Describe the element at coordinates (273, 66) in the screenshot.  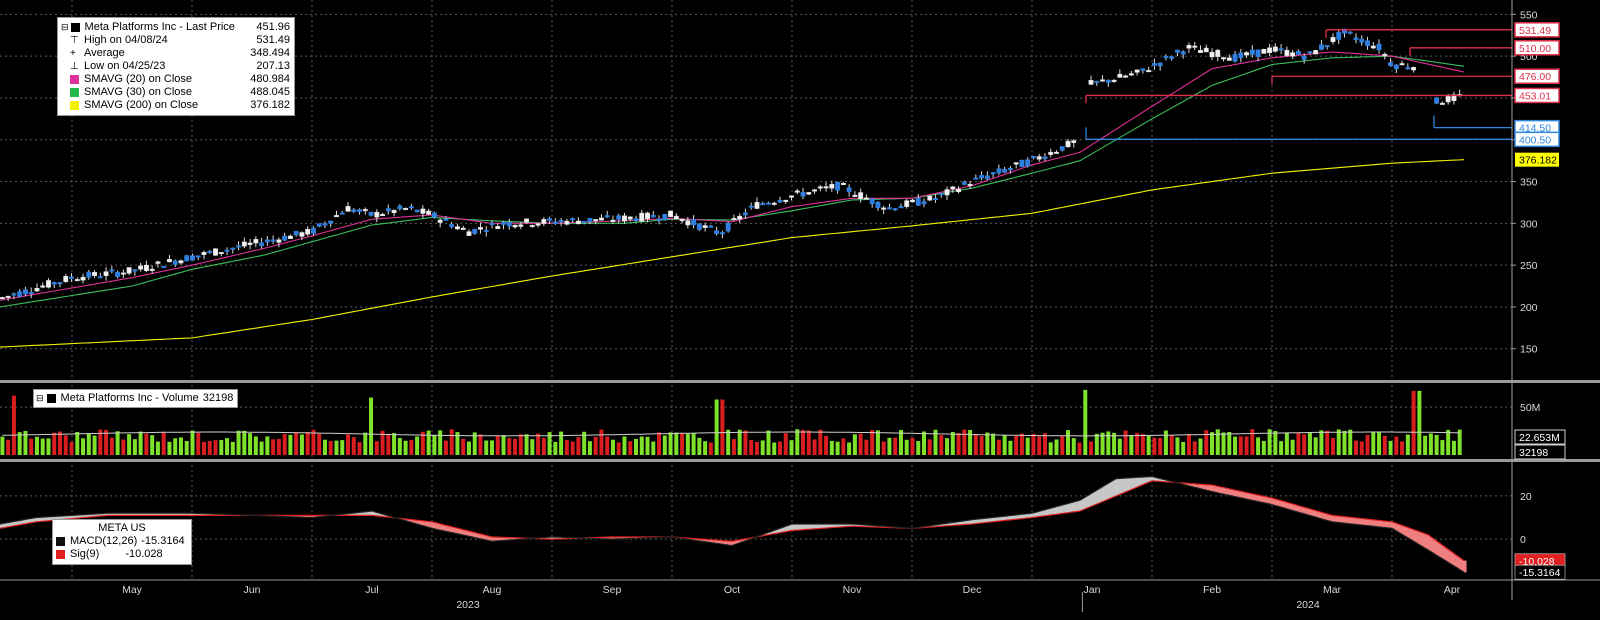
I see `legend-value: 207.13` at that location.